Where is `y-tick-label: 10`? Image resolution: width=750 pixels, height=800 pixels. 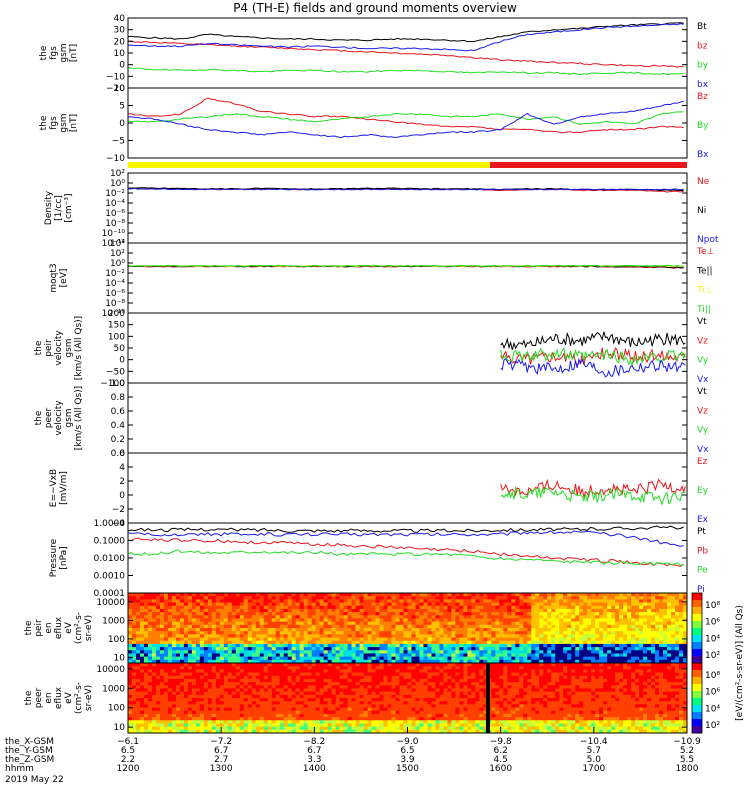 y-tick-label: 10 is located at coordinates (120, 89).